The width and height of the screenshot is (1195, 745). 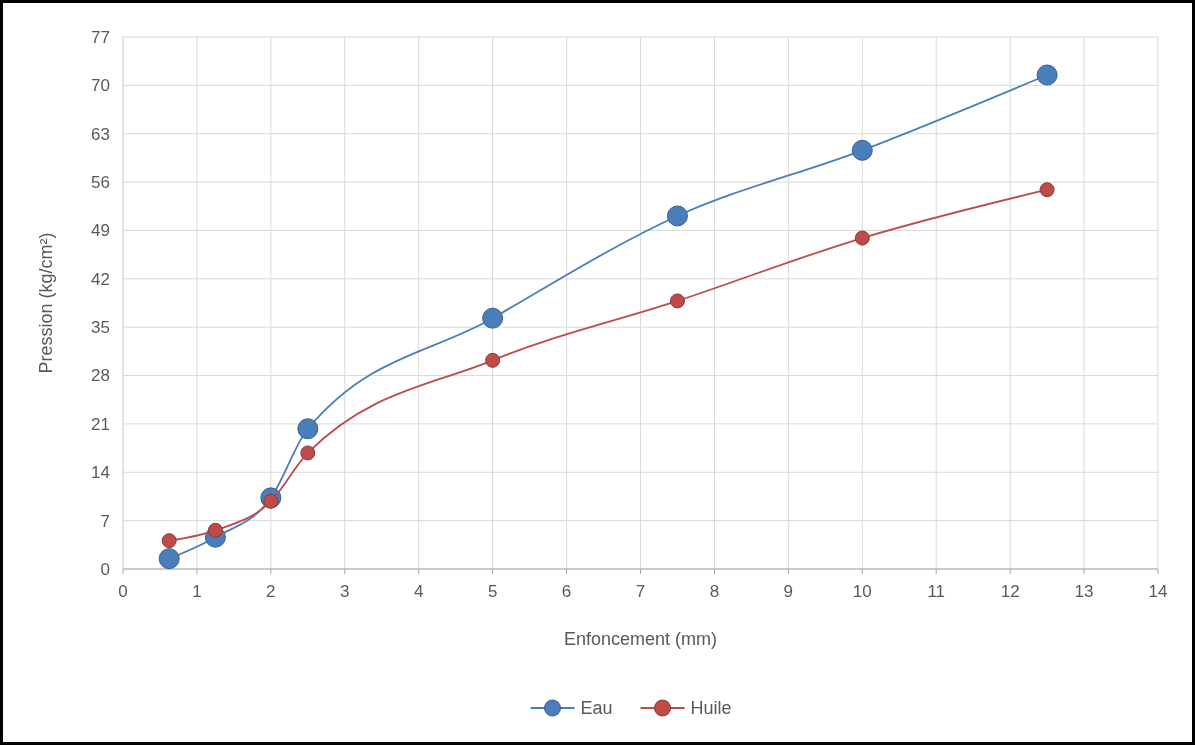 I want to click on x-tick-label: 0, so click(x=123, y=591).